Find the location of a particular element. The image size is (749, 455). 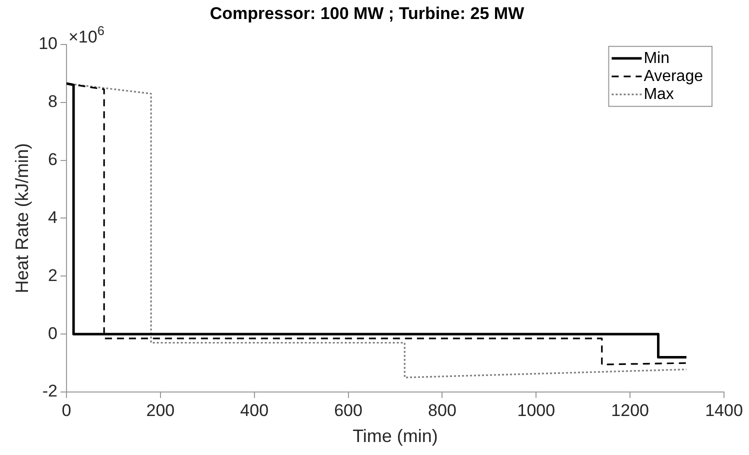

y-tick-label: 0 is located at coordinates (53, 333).